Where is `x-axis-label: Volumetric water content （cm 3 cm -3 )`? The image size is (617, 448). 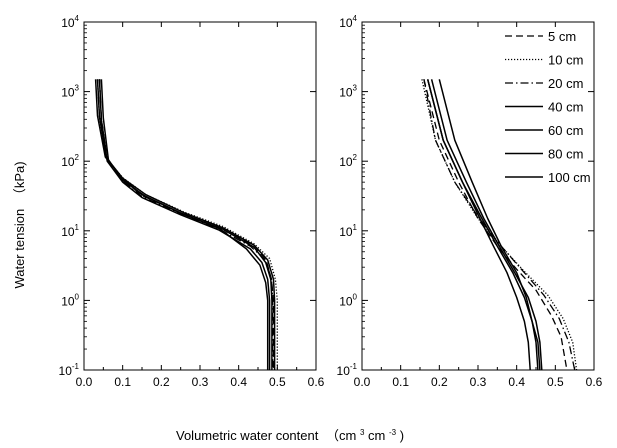 x-axis-label: Volumetric water content （cm 3 cm -3 ) is located at coordinates (290, 433).